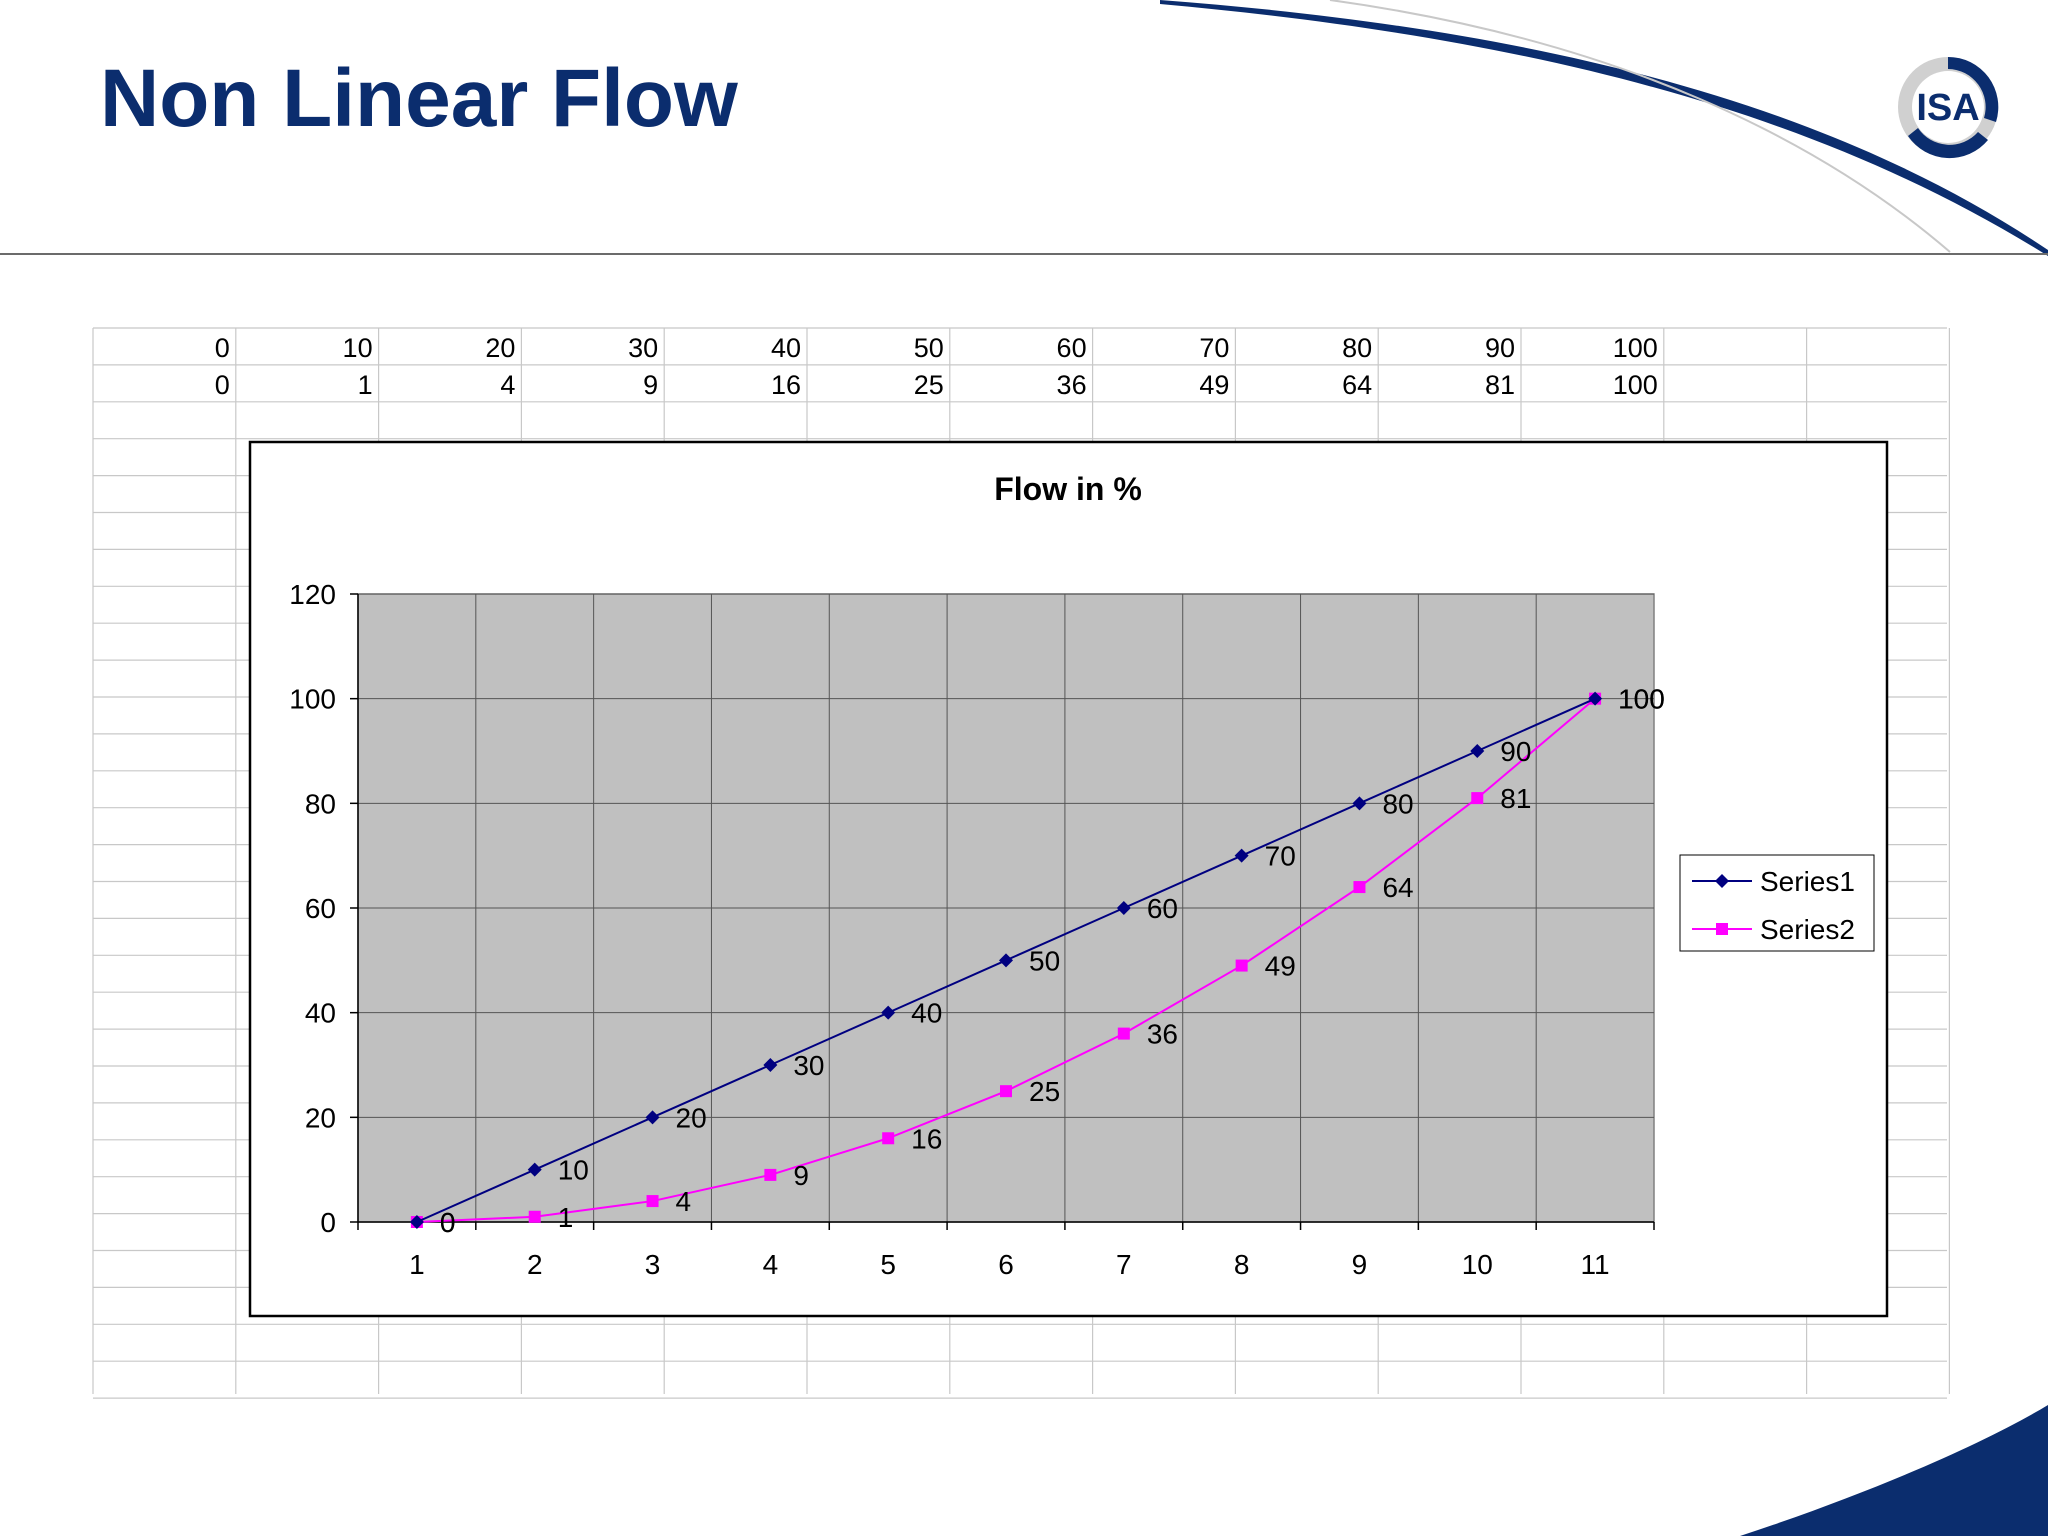 This screenshot has width=2048, height=1536. Describe the element at coordinates (1500, 348) in the screenshot. I see `sheet-cell: 90` at that location.